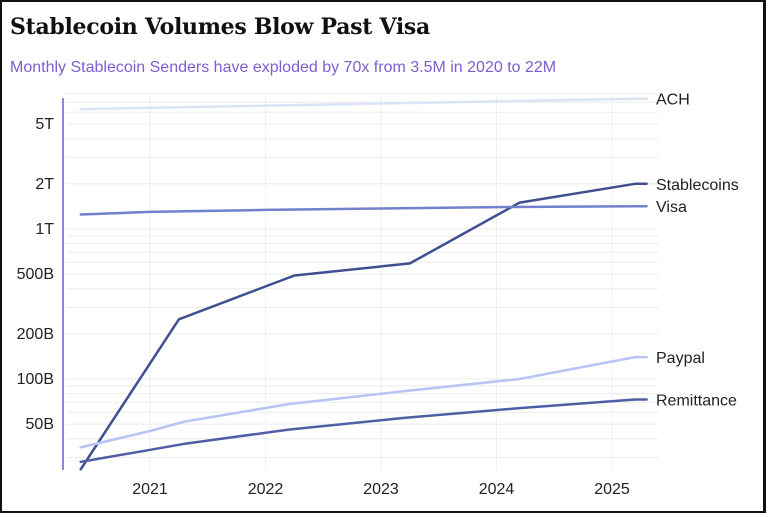 The image size is (770, 517). What do you see at coordinates (696, 401) in the screenshot?
I see `series-label-remittance: Remittance` at bounding box center [696, 401].